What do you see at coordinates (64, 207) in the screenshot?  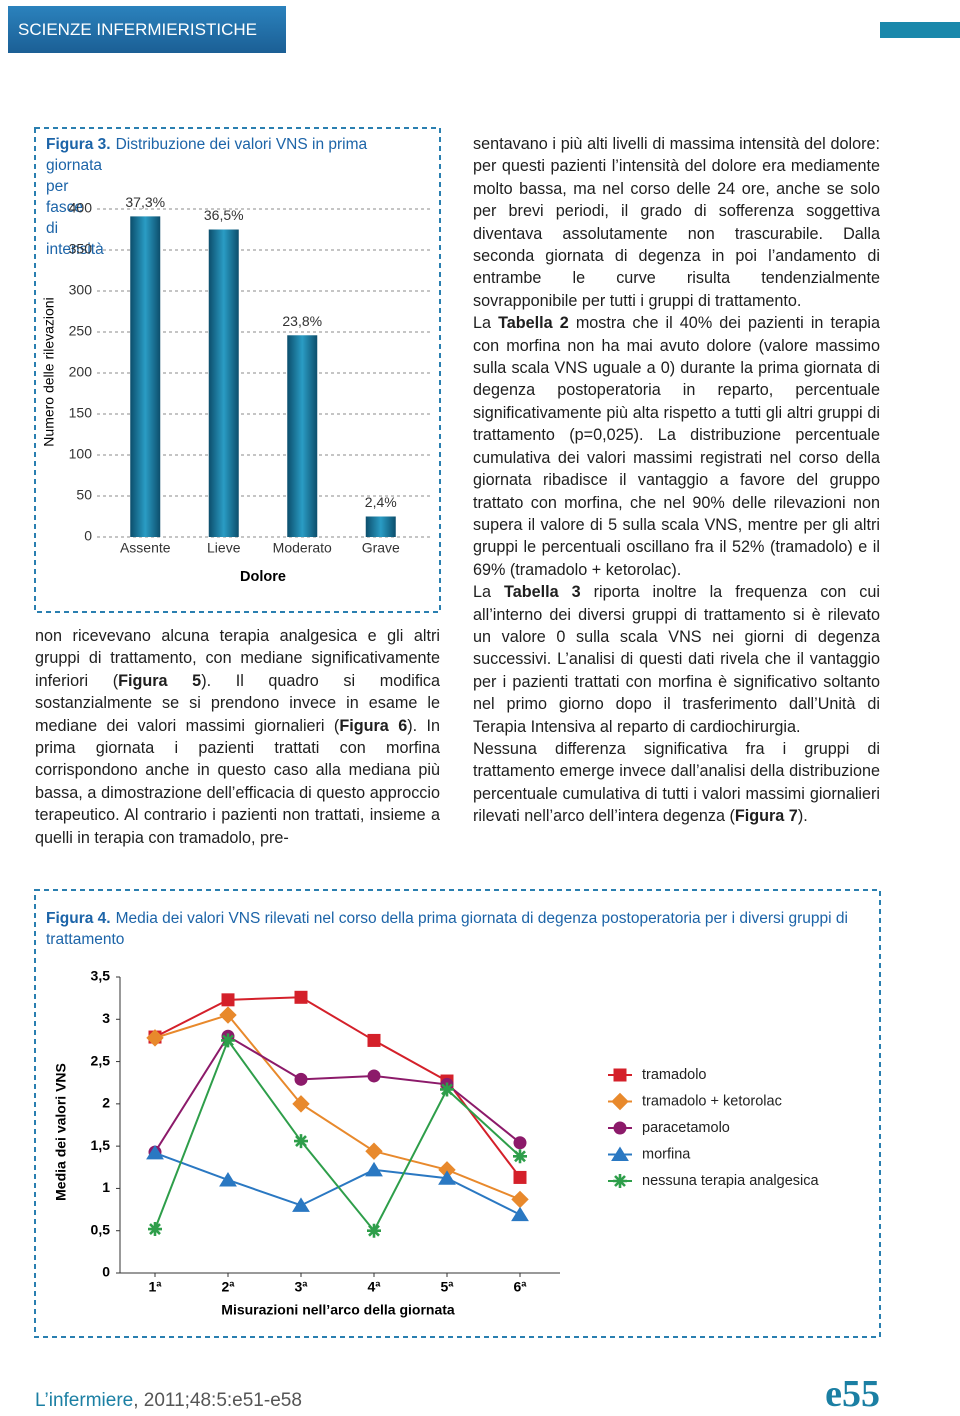 I see `figure-title-line: fasce` at bounding box center [64, 207].